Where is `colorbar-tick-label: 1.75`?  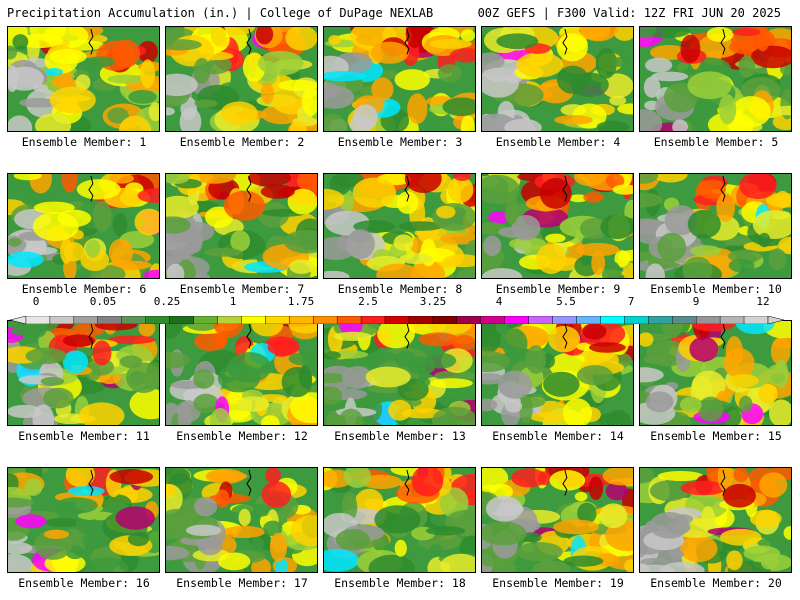
colorbar-tick-label: 1.75 is located at coordinates (301, 301).